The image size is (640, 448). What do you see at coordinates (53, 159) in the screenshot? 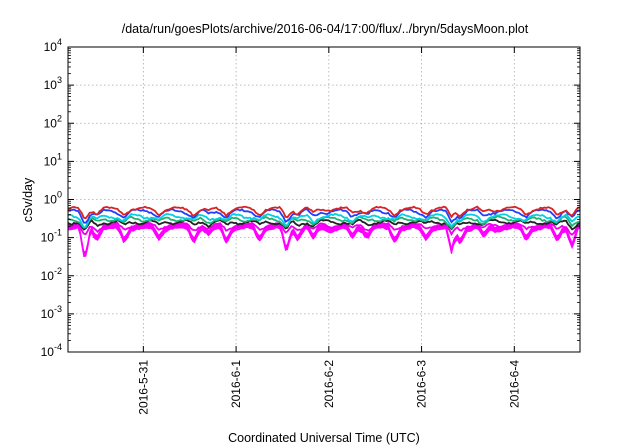
I see `y-tick-label: 10¹` at bounding box center [53, 159].